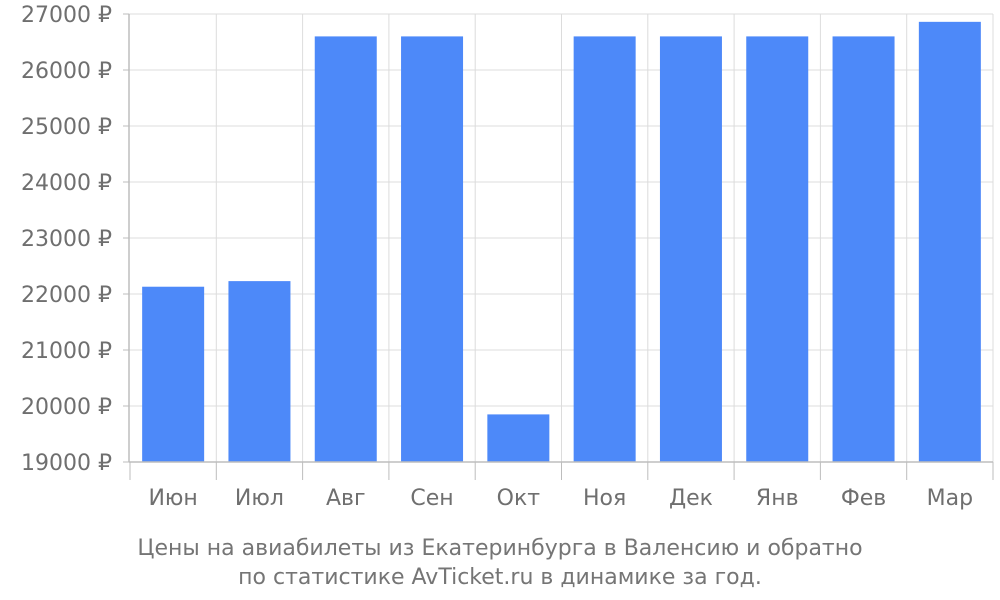 Image resolution: width=1000 pixels, height=600 pixels. I want to click on x-tick-label: Мар, so click(950, 498).